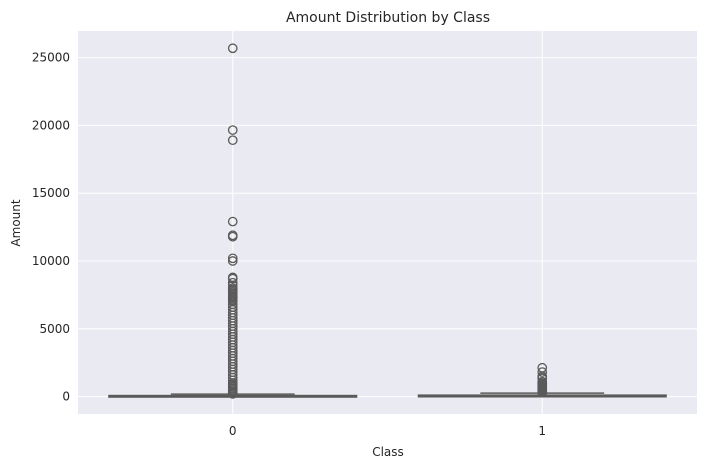 This screenshot has width=708, height=468. Describe the element at coordinates (51, 58) in the screenshot. I see `y-tick-label: 25000` at that location.